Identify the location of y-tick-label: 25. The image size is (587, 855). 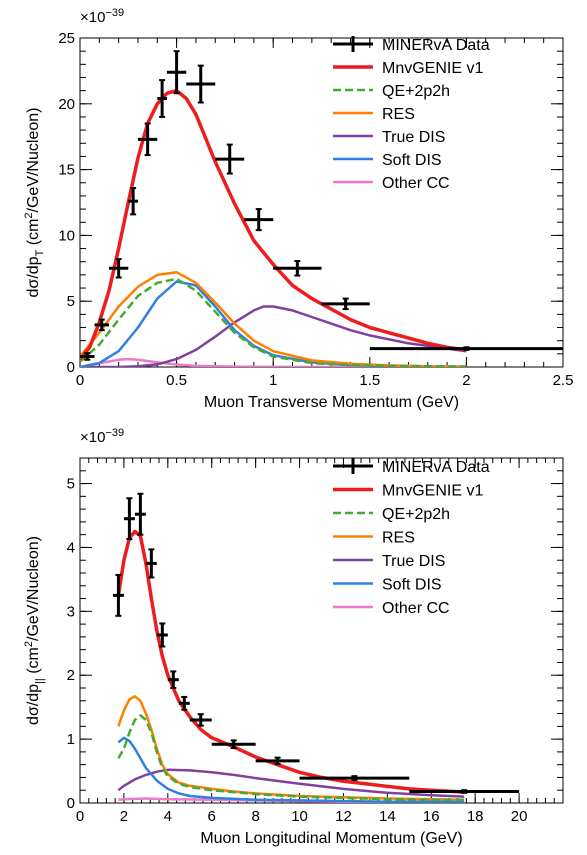
(66, 38).